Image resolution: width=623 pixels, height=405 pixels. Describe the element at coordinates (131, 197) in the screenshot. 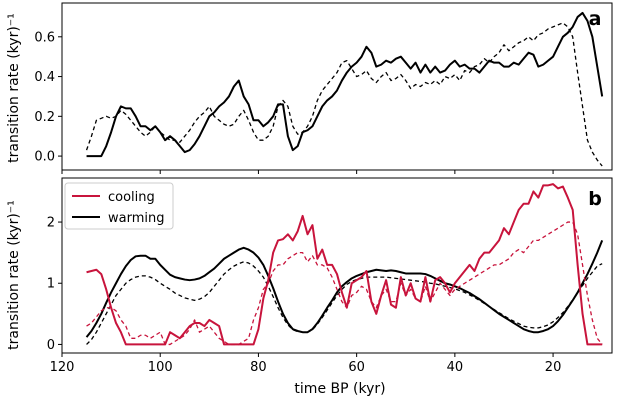

I see `legend-cooling-label: cooling` at that location.